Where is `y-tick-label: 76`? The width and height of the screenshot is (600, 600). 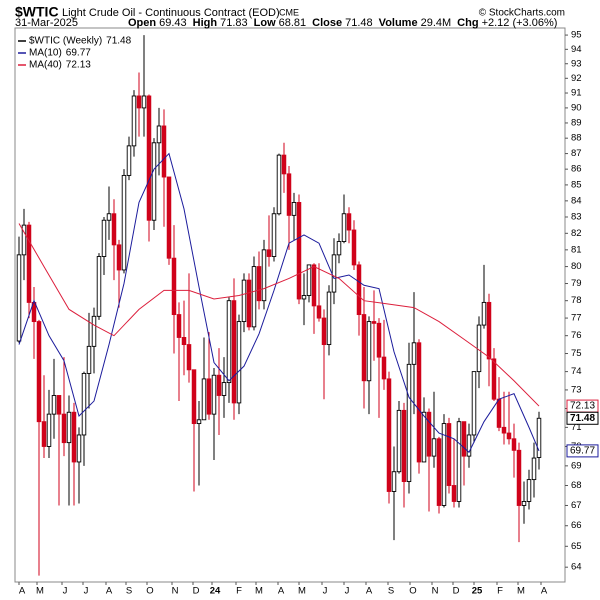
y-tick-label: 76 is located at coordinates (576, 335).